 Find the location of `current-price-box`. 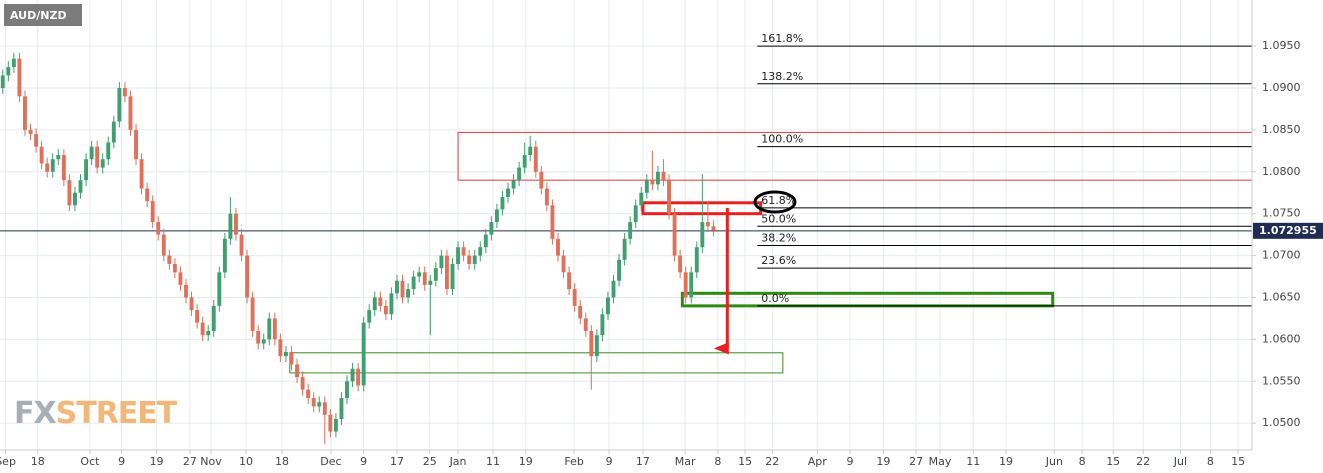

current-price-box is located at coordinates (1288, 230).